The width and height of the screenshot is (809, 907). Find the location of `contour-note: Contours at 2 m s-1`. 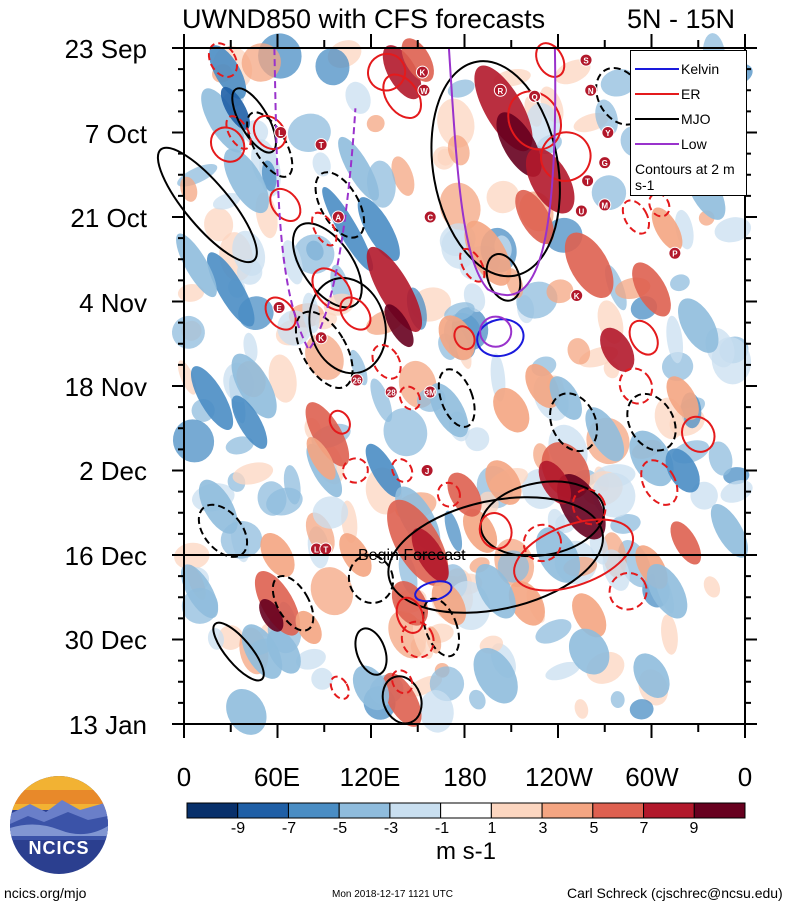

contour-note: Contours at 2 m s-1 is located at coordinates (685, 177).